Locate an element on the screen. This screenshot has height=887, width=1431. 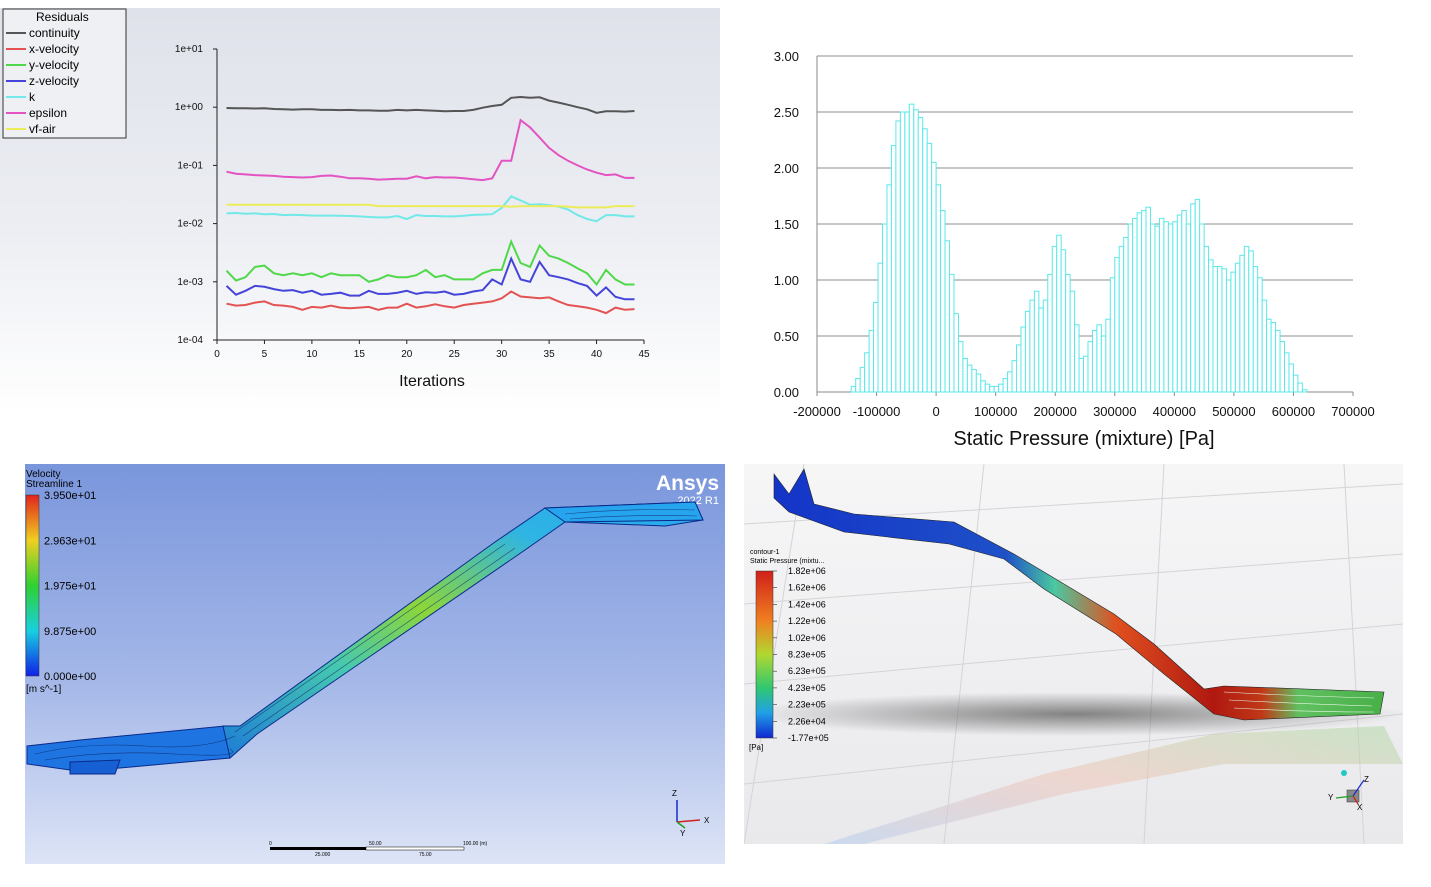
y-tick-label: 1.50 is located at coordinates (786, 224).